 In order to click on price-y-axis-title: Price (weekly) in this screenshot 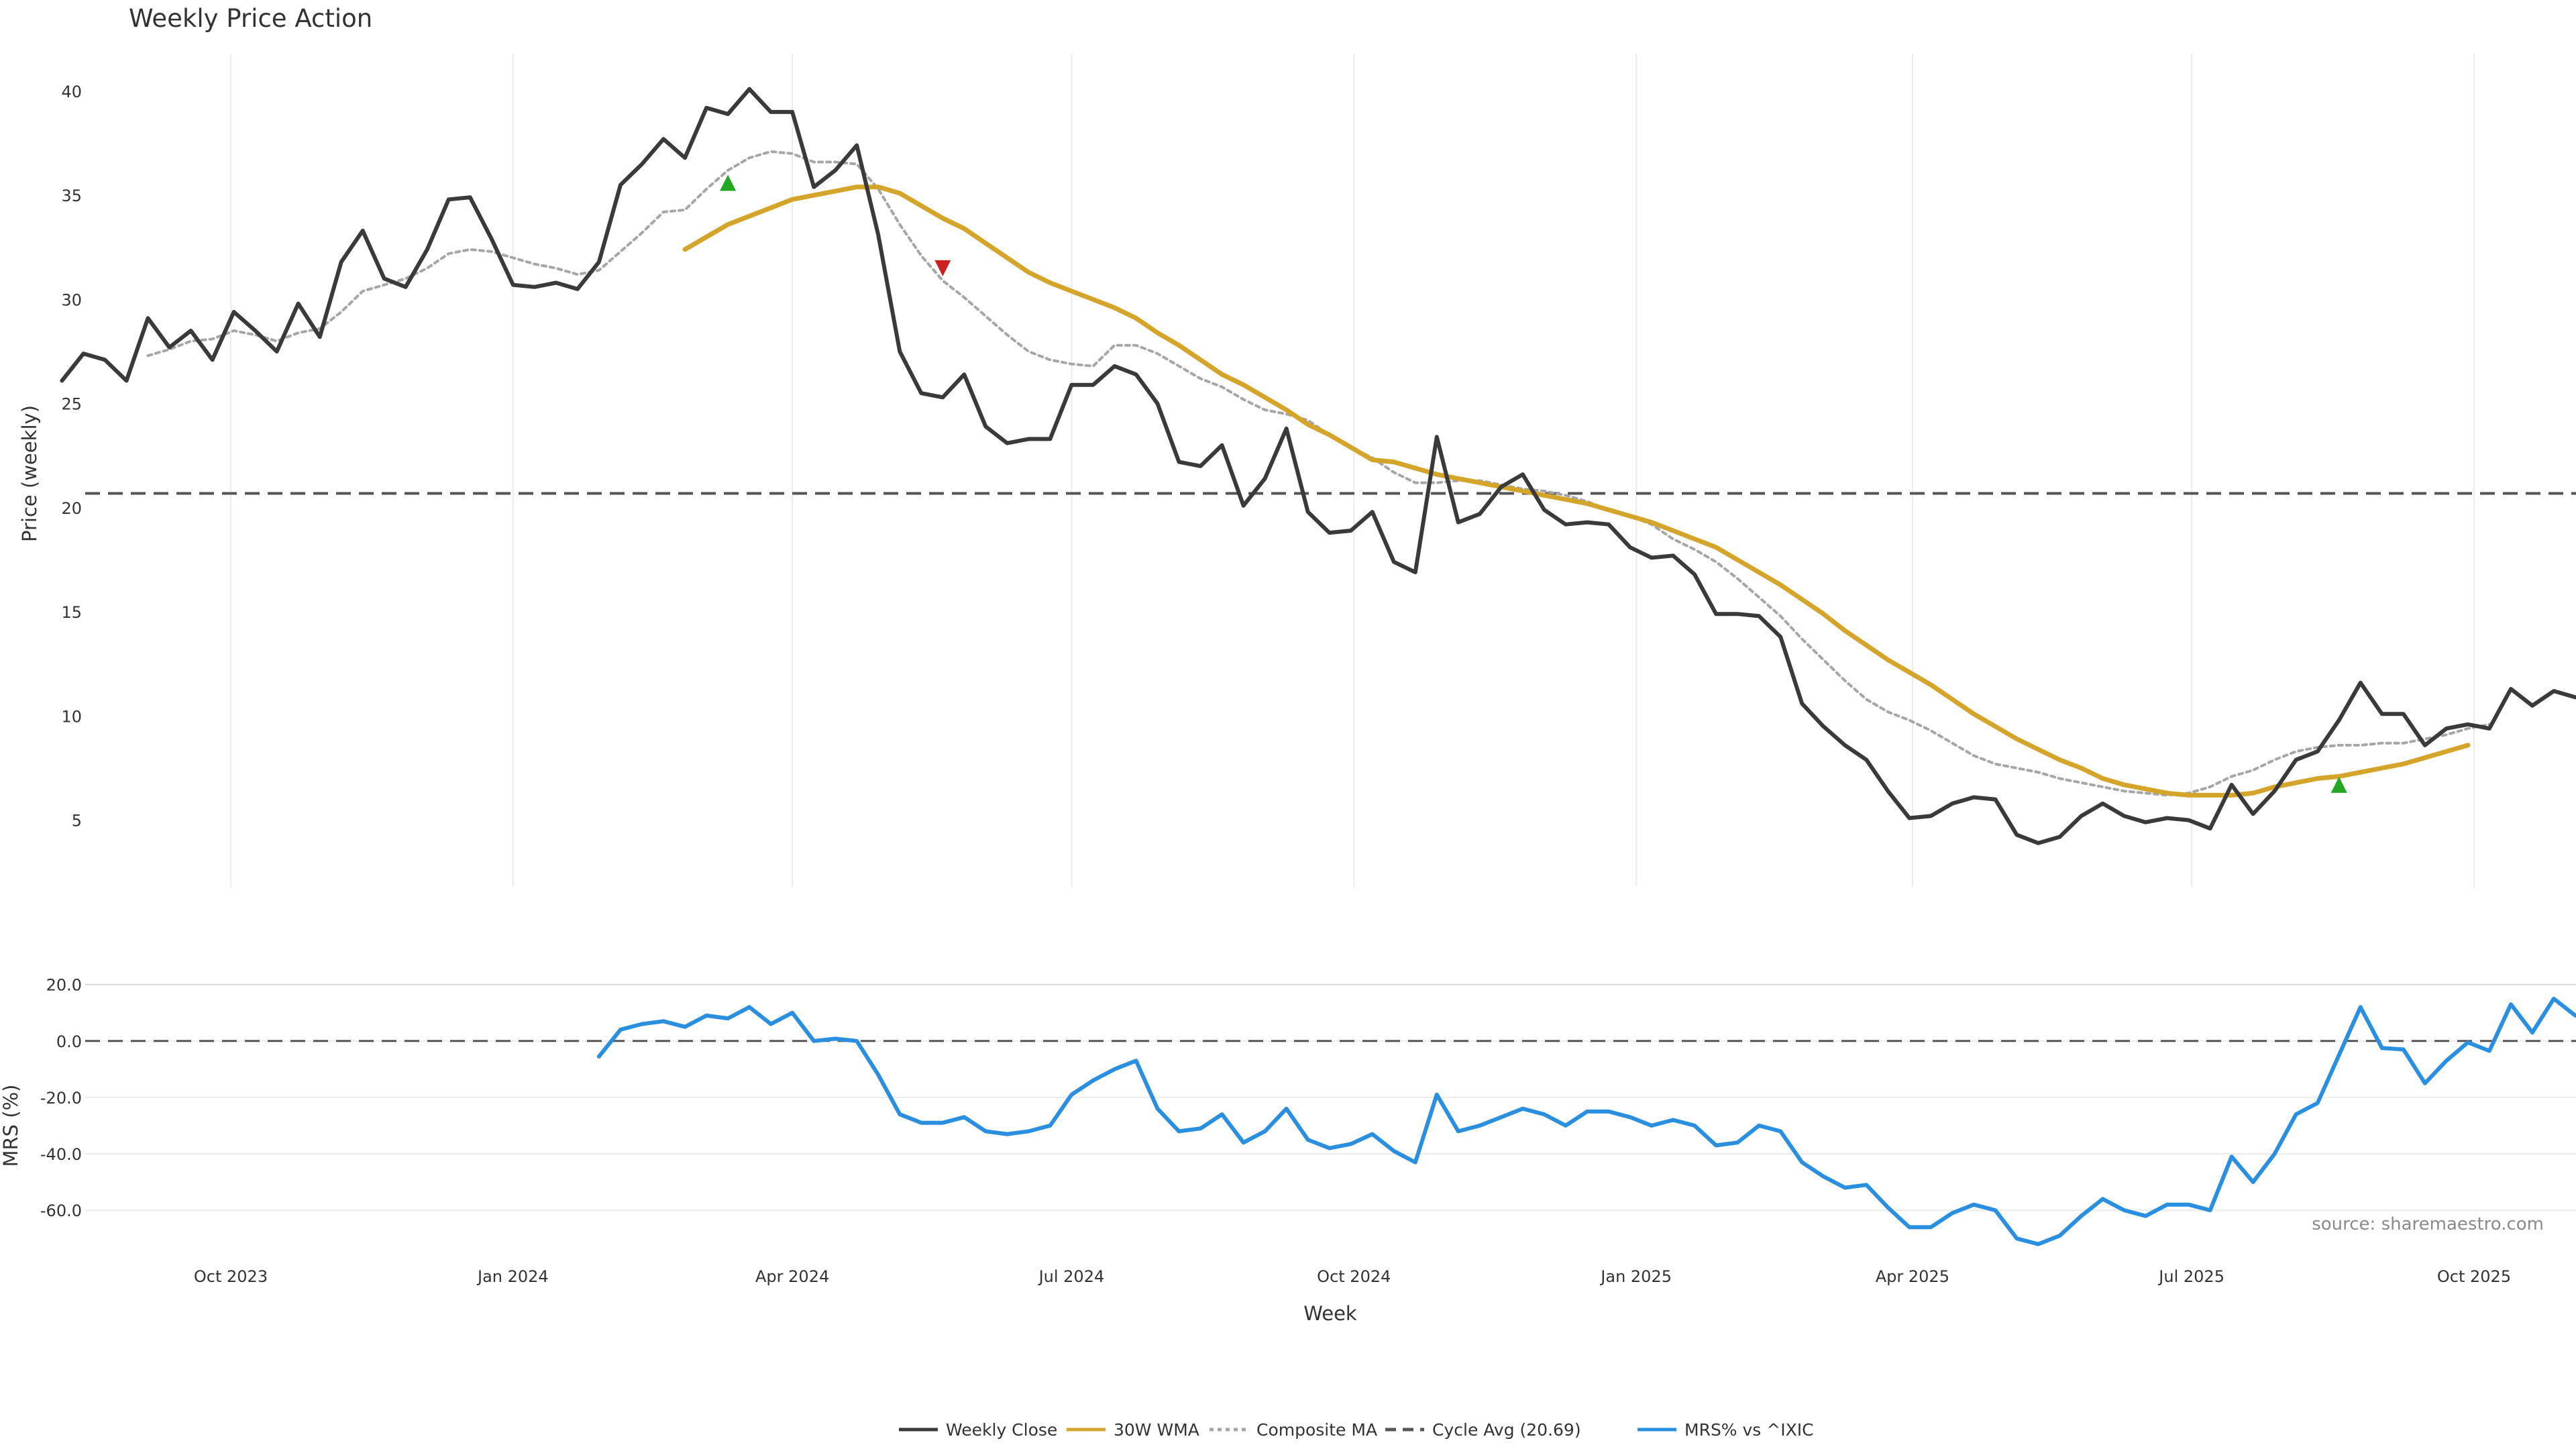, I will do `click(29, 473)`.